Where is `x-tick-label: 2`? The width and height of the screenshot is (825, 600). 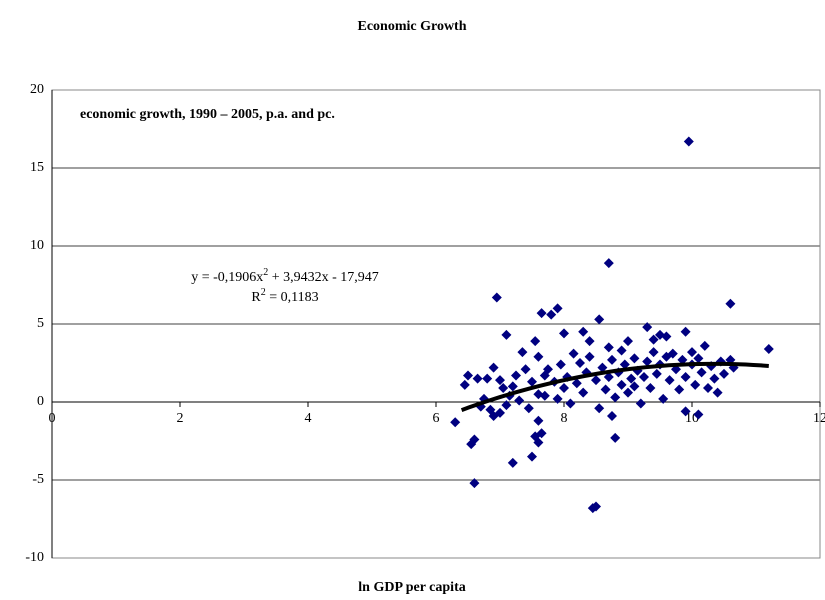 x-tick-label: 2 is located at coordinates (180, 418).